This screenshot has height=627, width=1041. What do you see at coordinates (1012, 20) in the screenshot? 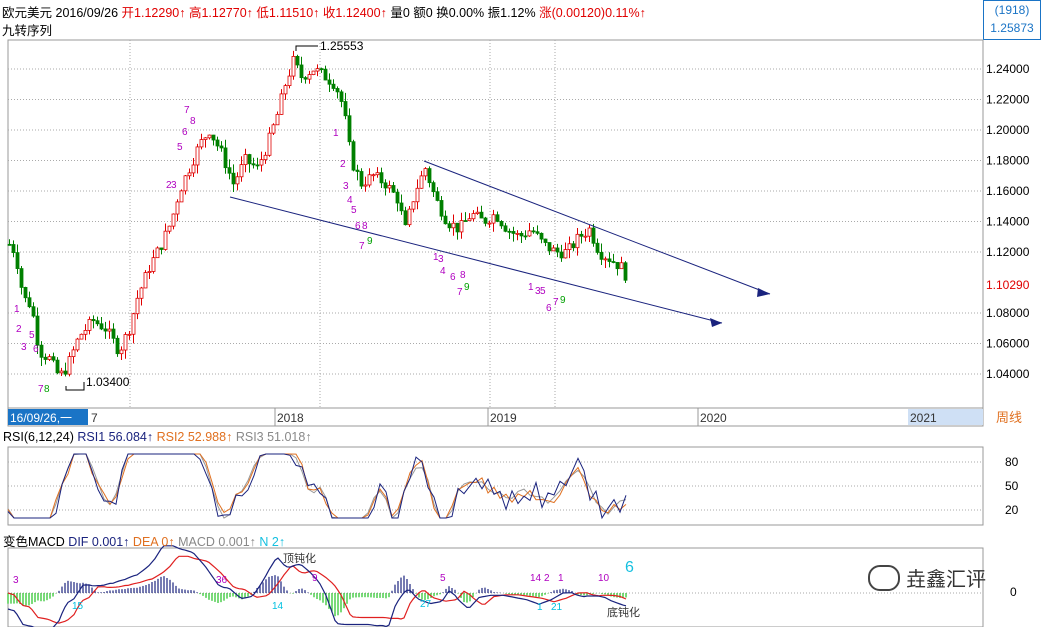
I see `code-box: (1918) 1.25873` at bounding box center [1012, 20].